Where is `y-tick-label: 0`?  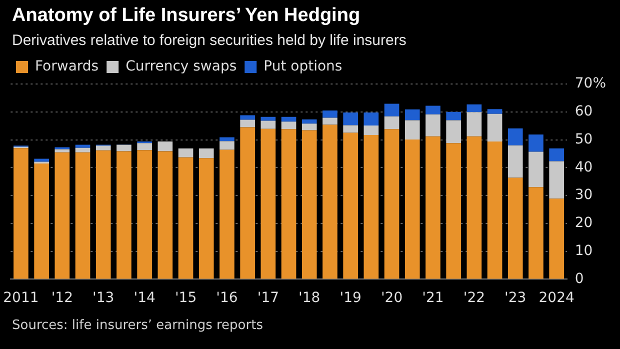 y-tick-label: 0 is located at coordinates (579, 278).